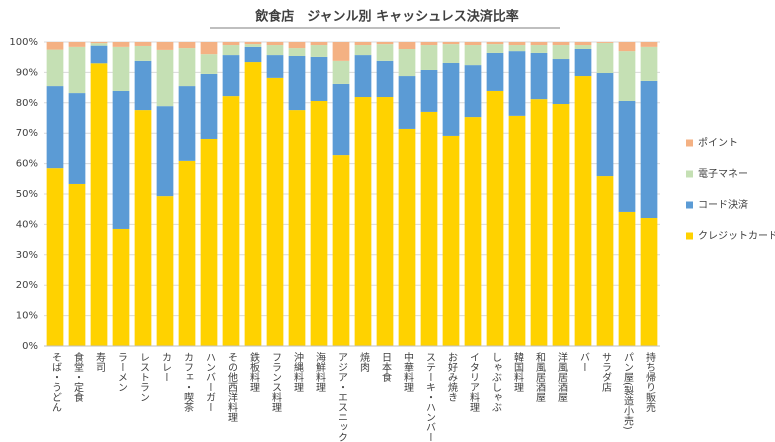 This screenshot has width=775, height=442. Describe the element at coordinates (386, 17) in the screenshot. I see `chart-title: 飲食店 ジャンル別 キャッシュレス決済比率` at that location.